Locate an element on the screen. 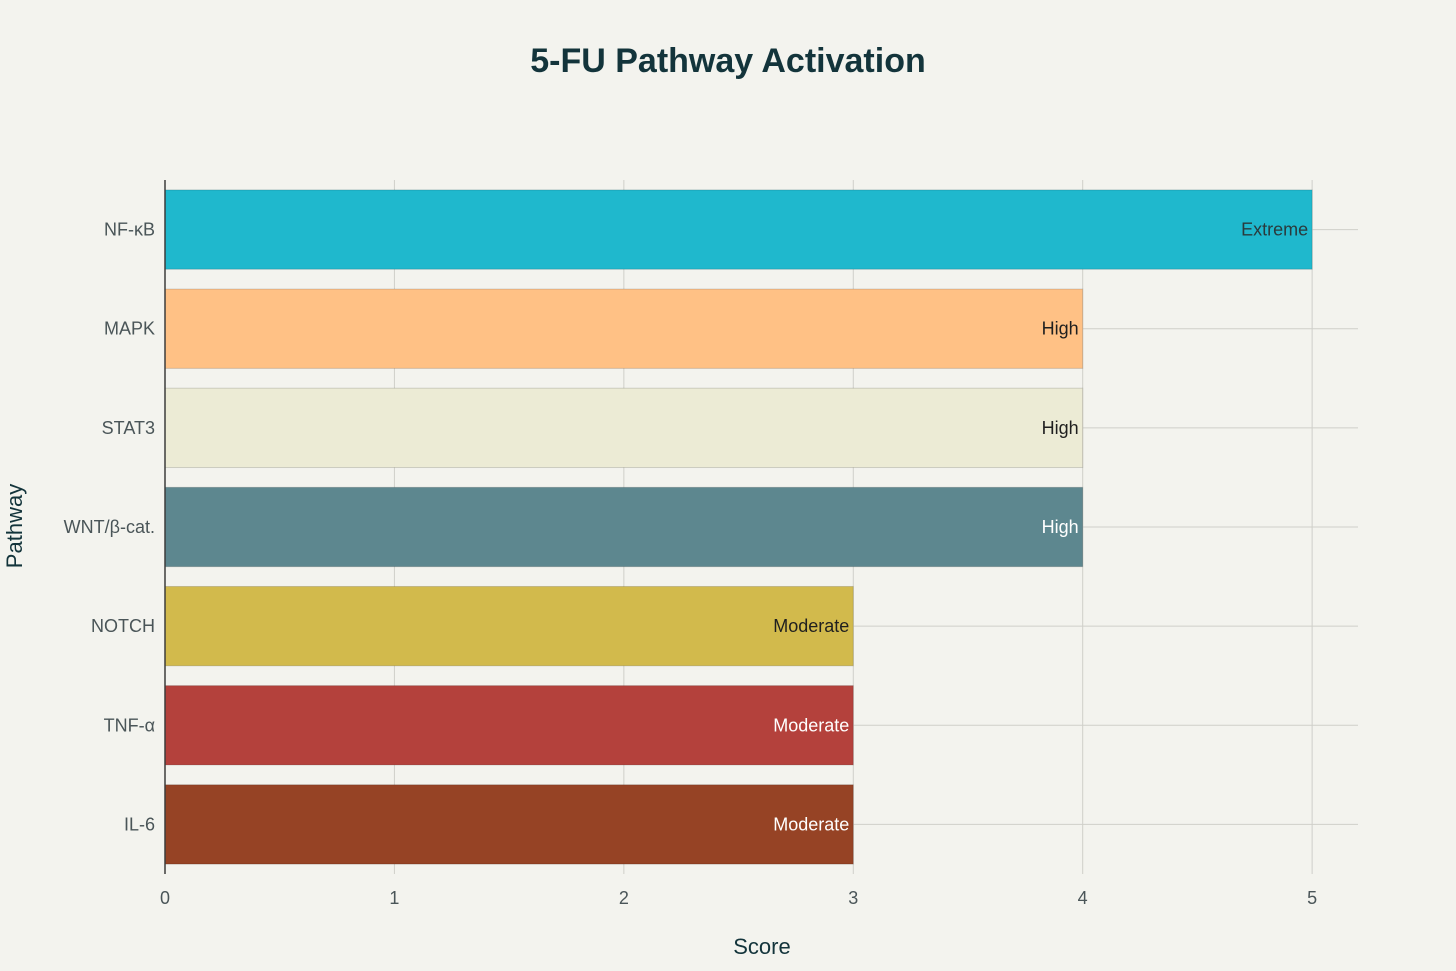  y-tick-label: NOTCH is located at coordinates (123, 626).